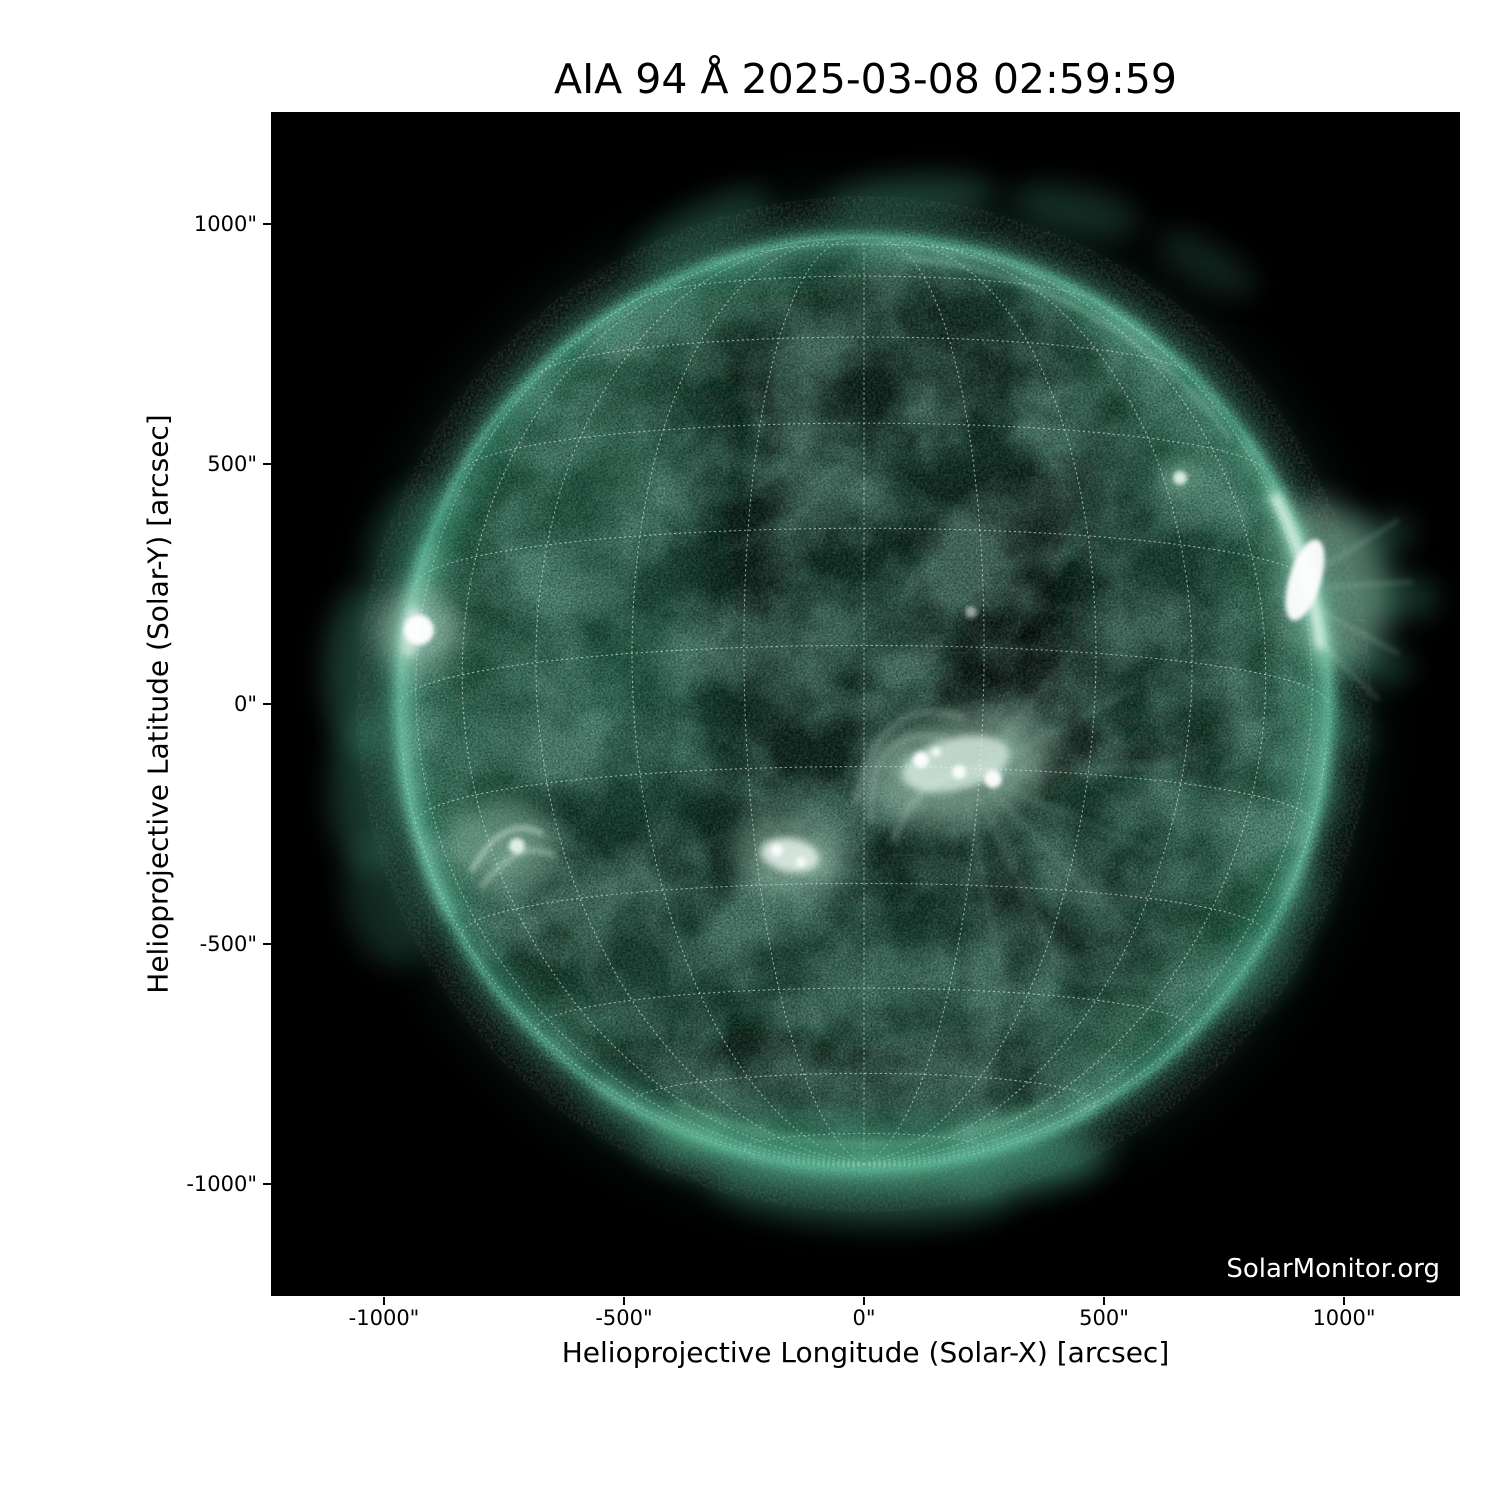  Describe the element at coordinates (228, 944) in the screenshot. I see `y-tick-label: -500"` at that location.